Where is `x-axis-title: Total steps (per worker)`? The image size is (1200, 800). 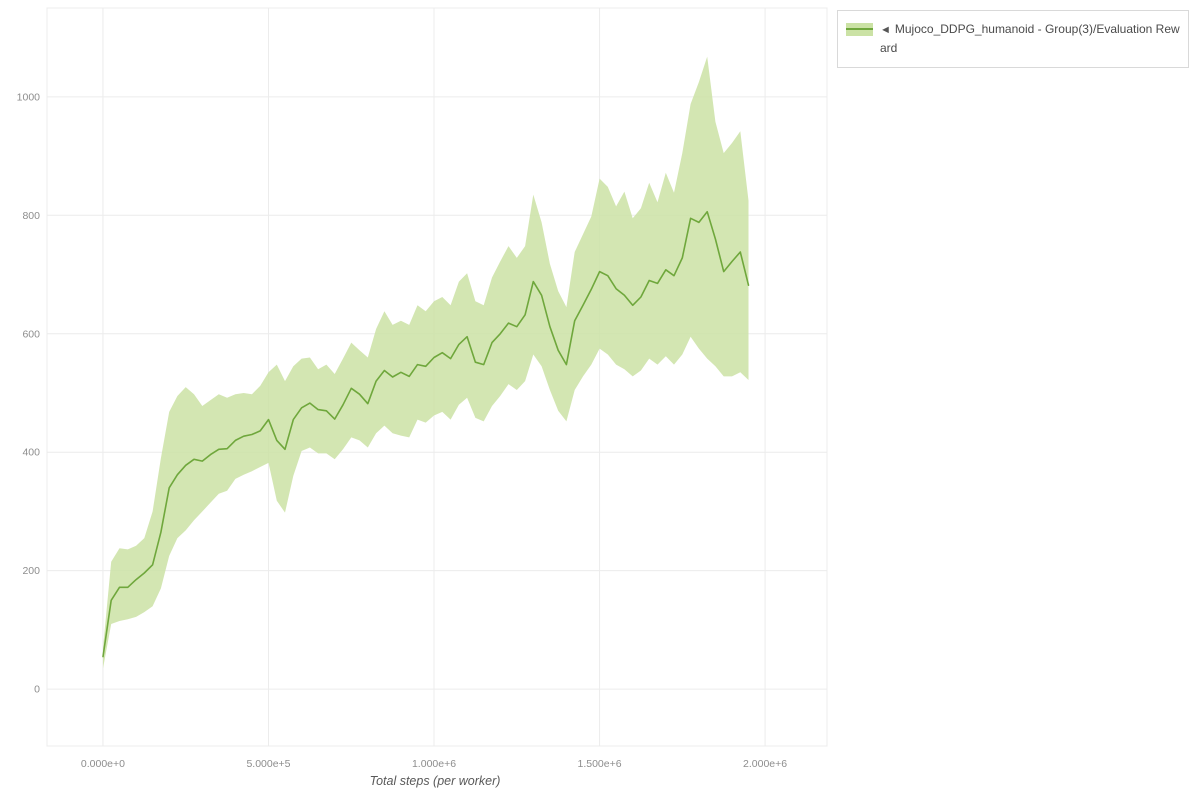
x-axis-title: Total steps (per worker) is located at coordinates (435, 781).